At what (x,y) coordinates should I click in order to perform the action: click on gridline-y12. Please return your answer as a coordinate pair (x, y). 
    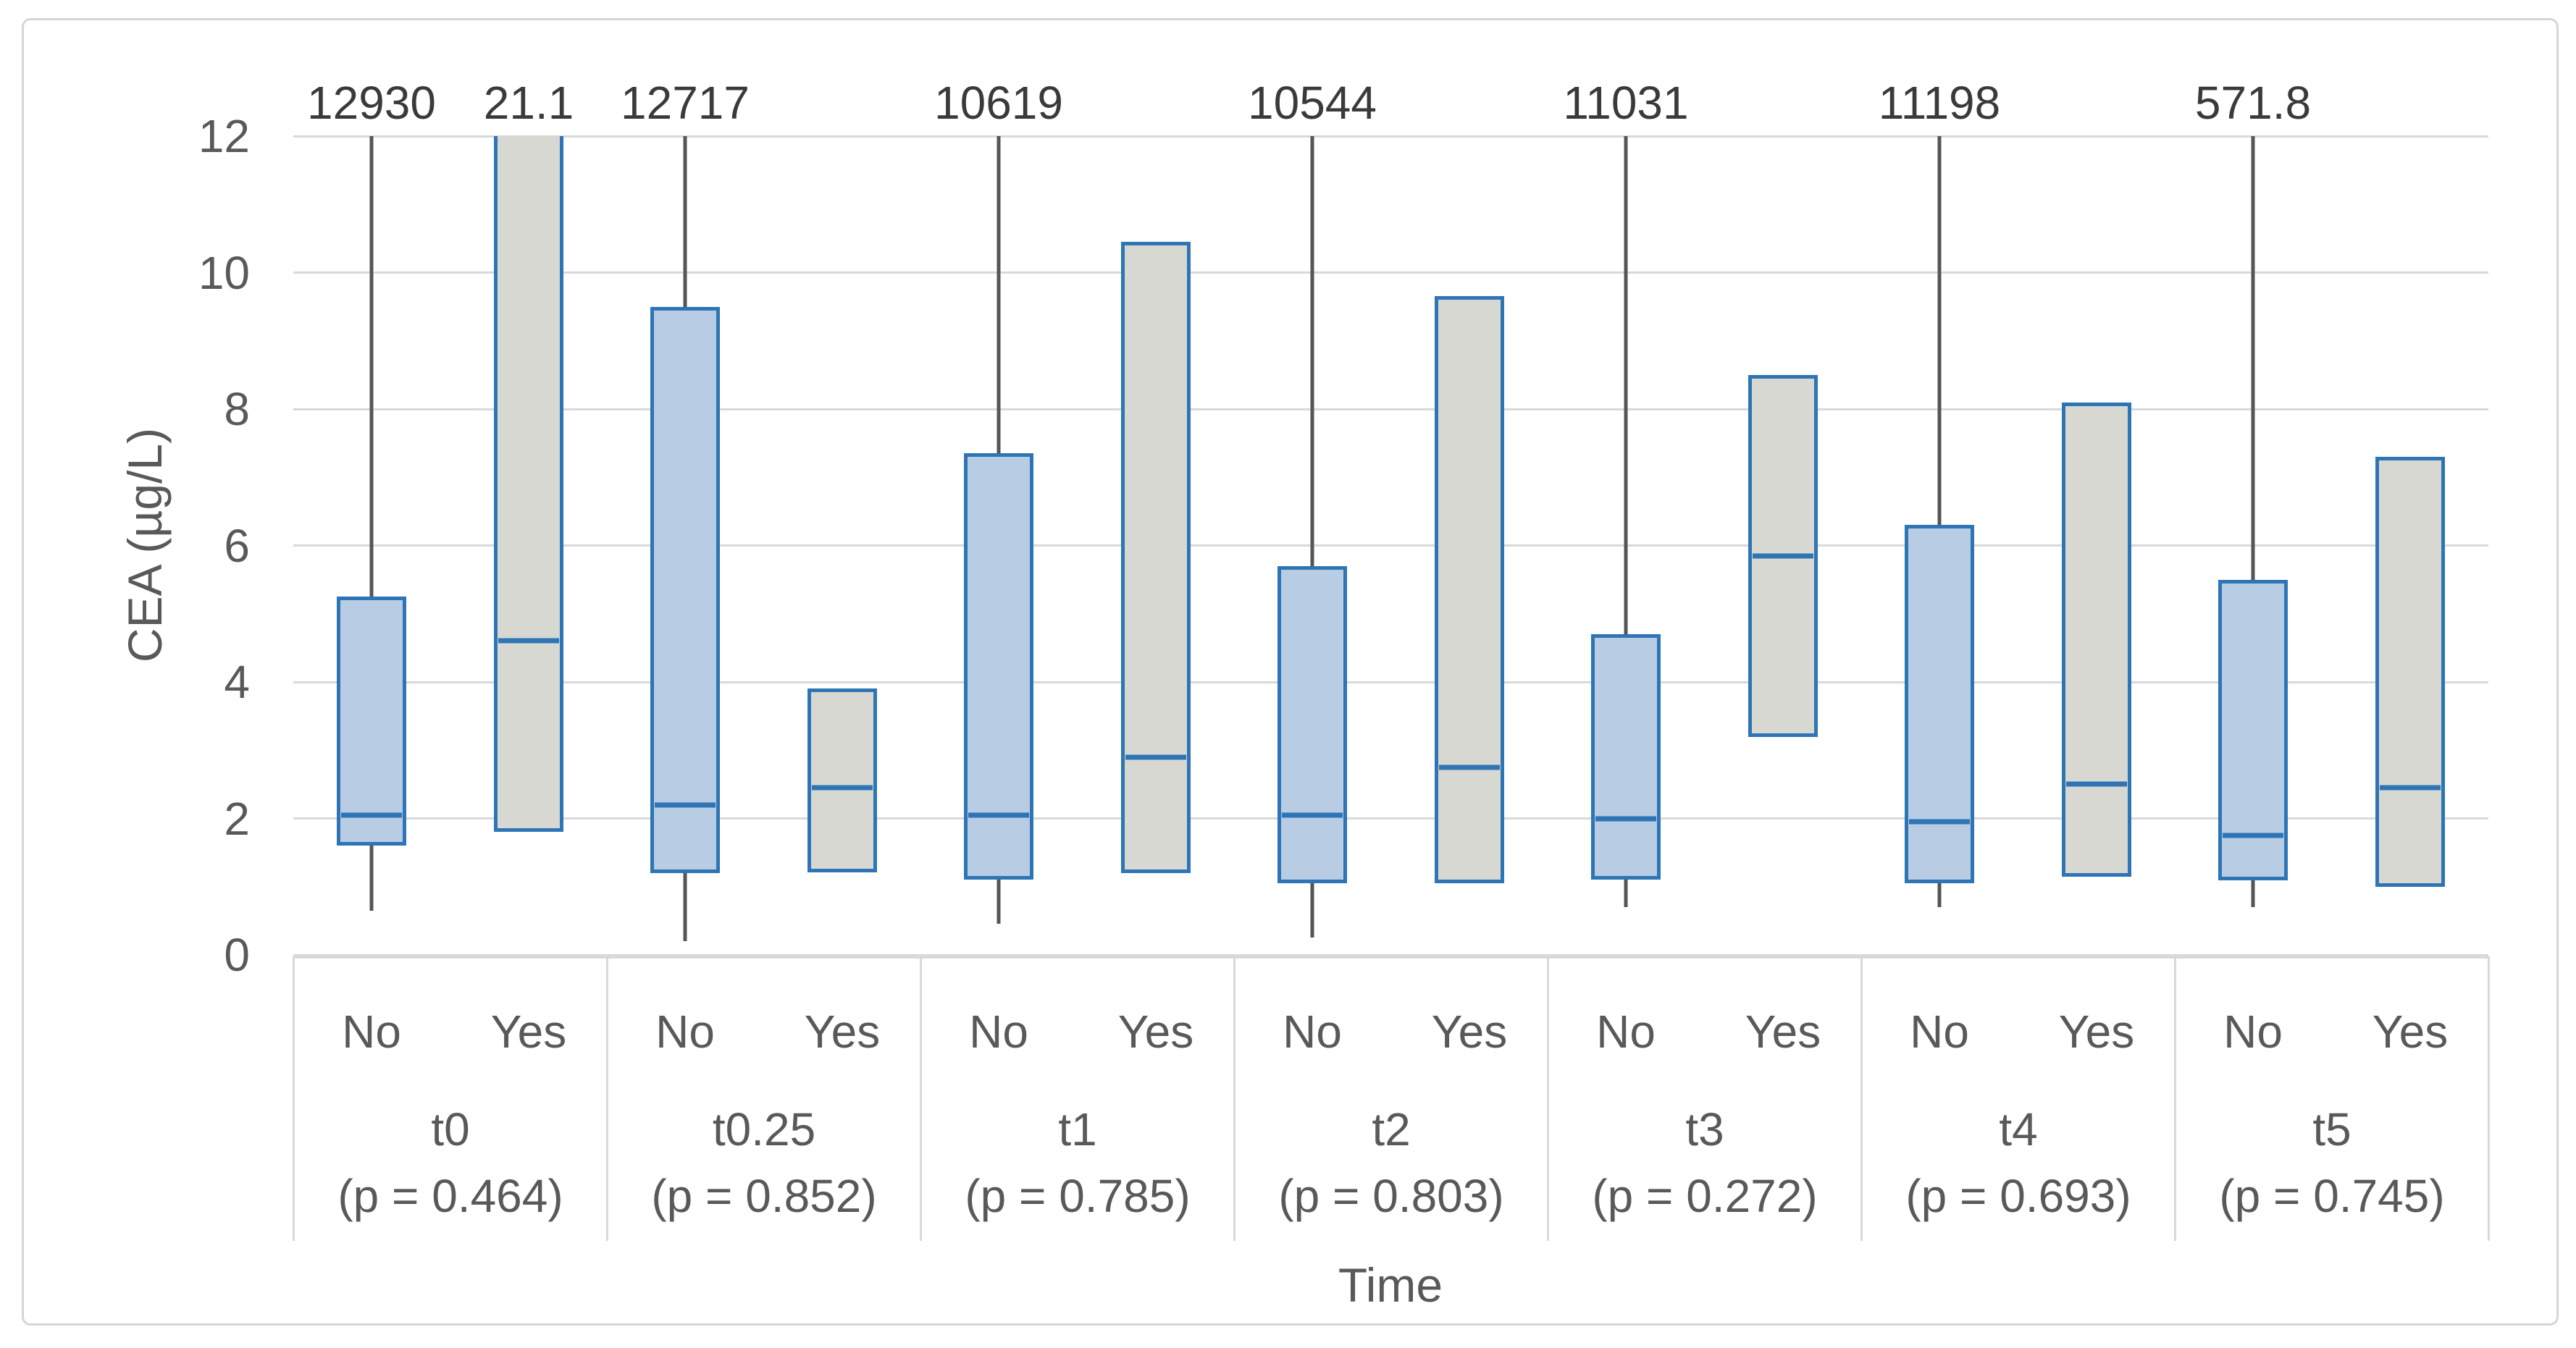
    Looking at the image, I should click on (1390, 136).